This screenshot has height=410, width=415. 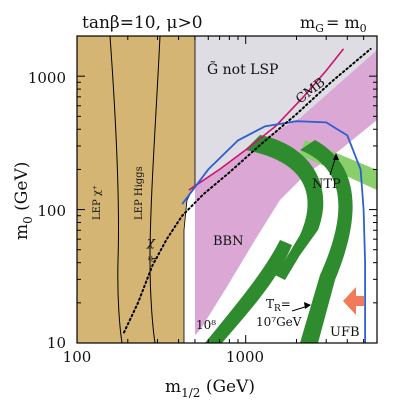 I want to click on label-not-lsp: G̃ not LSP, so click(x=242, y=69).